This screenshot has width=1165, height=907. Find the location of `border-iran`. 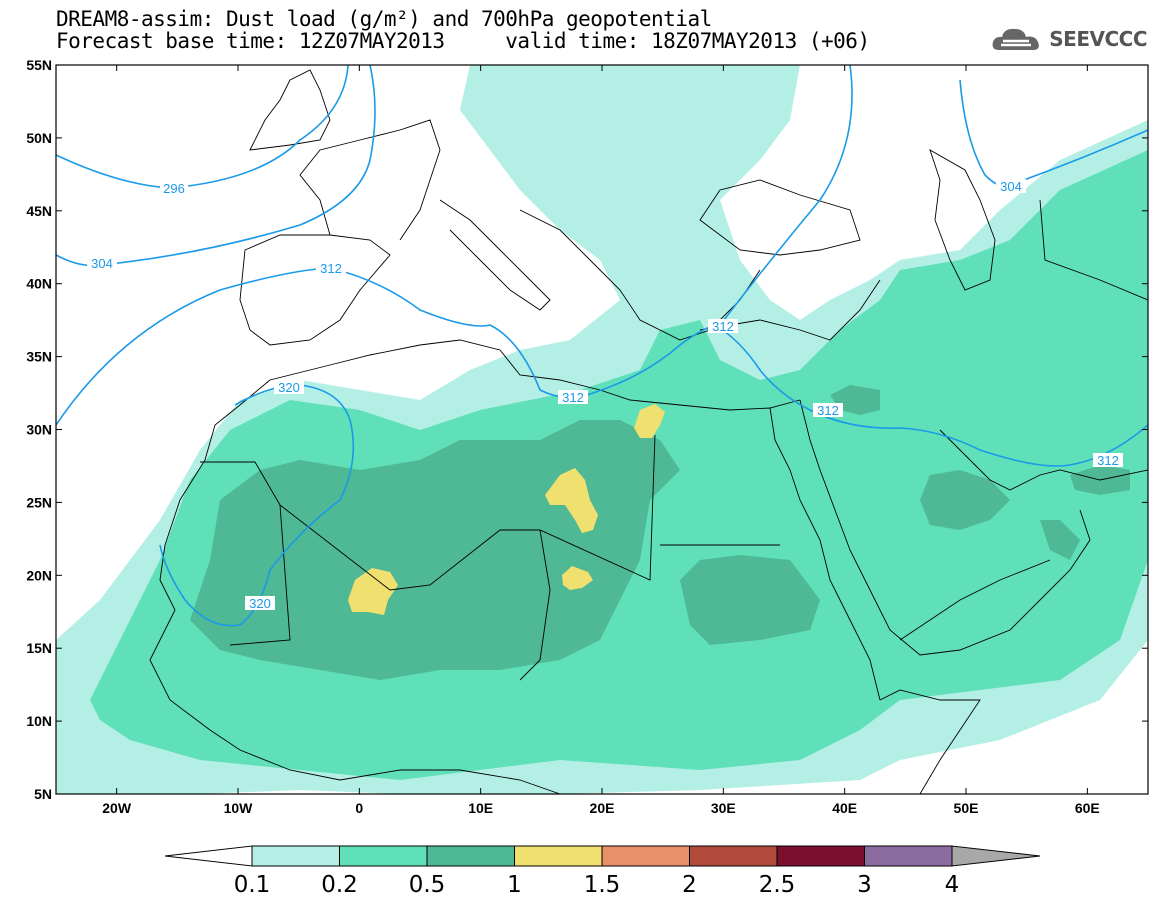

border-iran is located at coordinates (1093, 250).